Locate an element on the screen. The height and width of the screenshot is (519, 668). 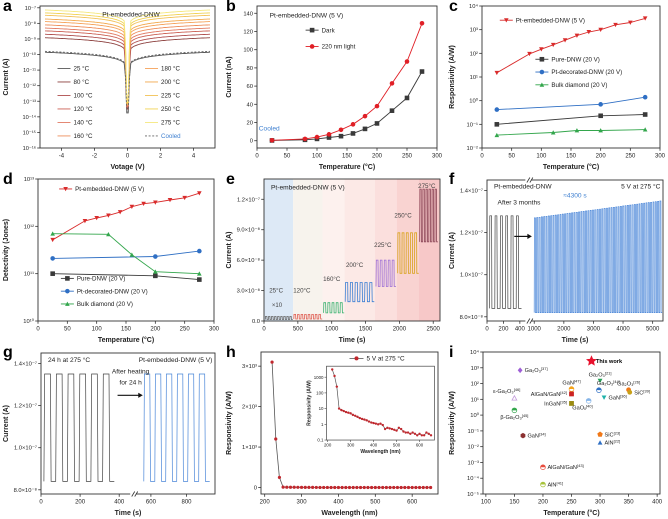
svg-text: ≈4300 s is located at coordinates (575, 196).